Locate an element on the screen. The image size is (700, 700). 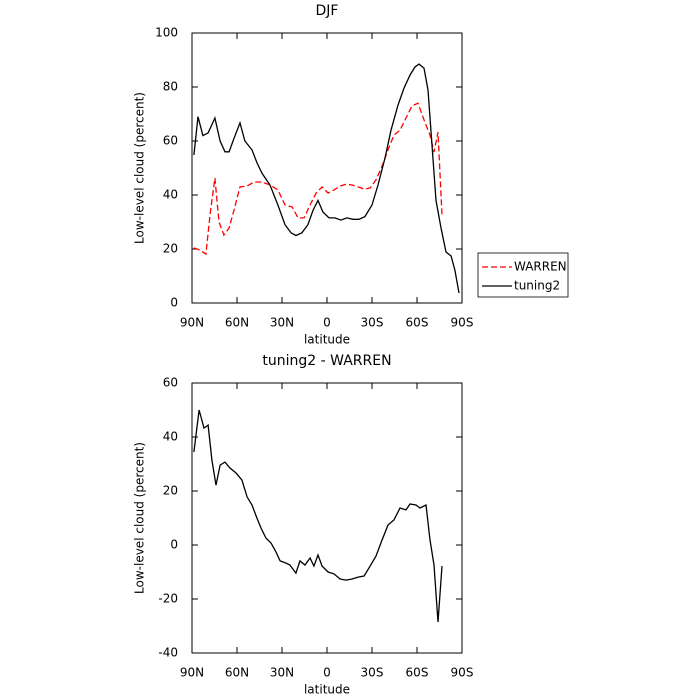
chart-title: DJF is located at coordinates (327, 11).